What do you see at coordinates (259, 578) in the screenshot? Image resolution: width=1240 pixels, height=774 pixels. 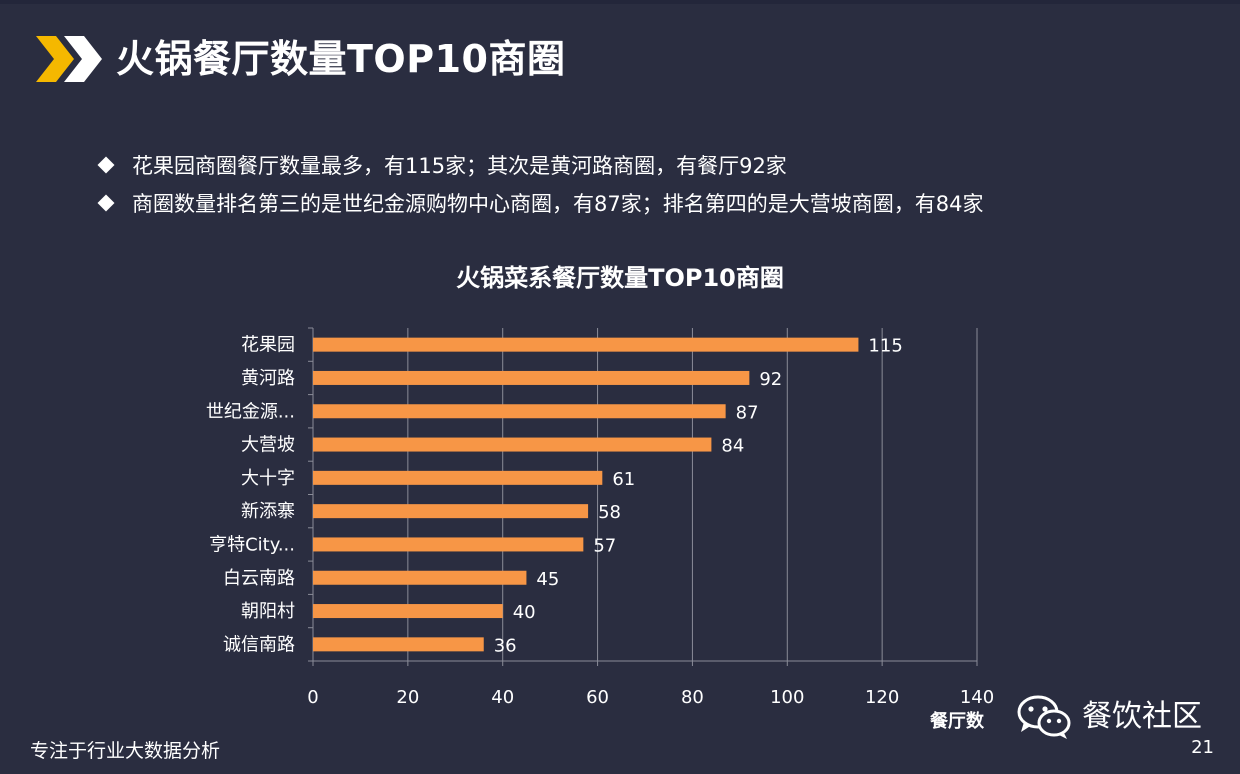 I see `category-label: 白云南路` at bounding box center [259, 578].